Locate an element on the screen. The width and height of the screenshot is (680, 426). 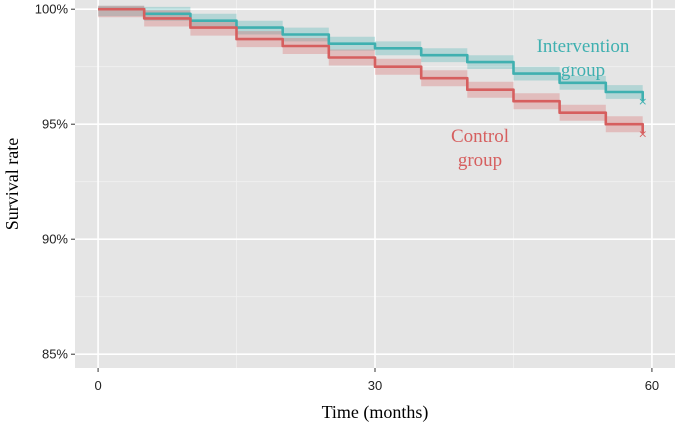
intervention-group-label-line: Intervention is located at coordinates (583, 46).